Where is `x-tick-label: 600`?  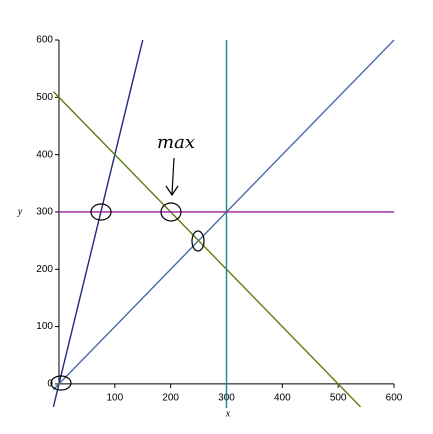
x-tick-label: 600 is located at coordinates (394, 398).